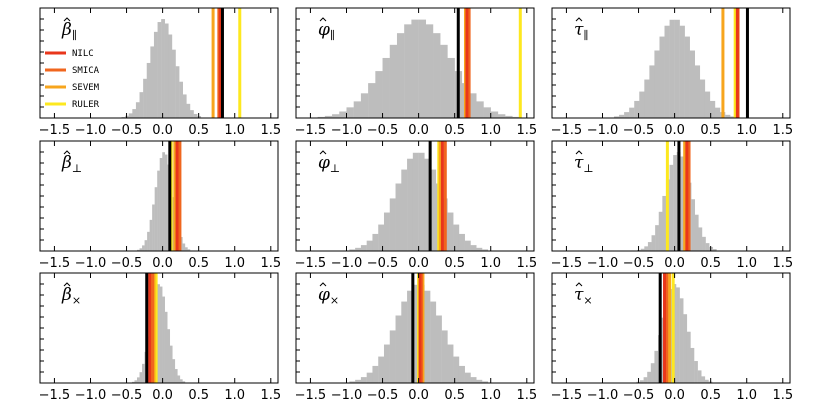  What do you see at coordinates (672, 337) in the screenshot?
I see `panel-tau-cross: −1.5 −1.0 −0.5 0.0 0.5 1.0 1.5 τ×` at bounding box center [672, 337].